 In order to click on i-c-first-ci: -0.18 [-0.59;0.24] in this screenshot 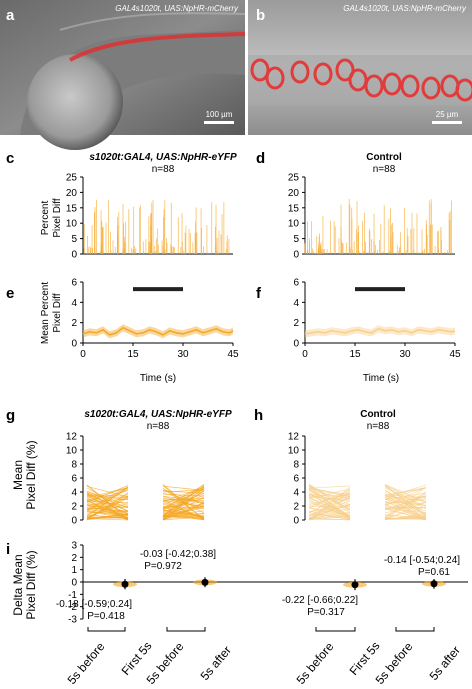, I will do `click(94, 604)`.